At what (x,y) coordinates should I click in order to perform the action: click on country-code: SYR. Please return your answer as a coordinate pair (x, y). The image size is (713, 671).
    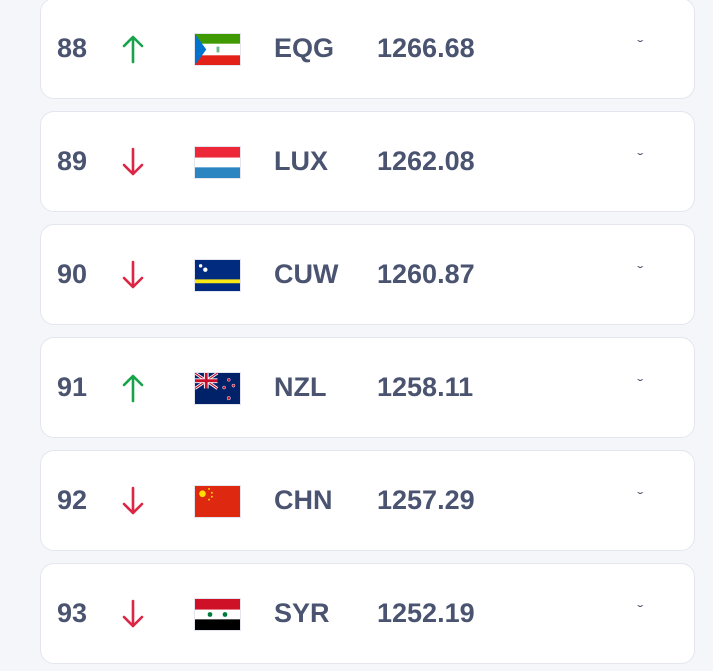
    Looking at the image, I should click on (302, 613).